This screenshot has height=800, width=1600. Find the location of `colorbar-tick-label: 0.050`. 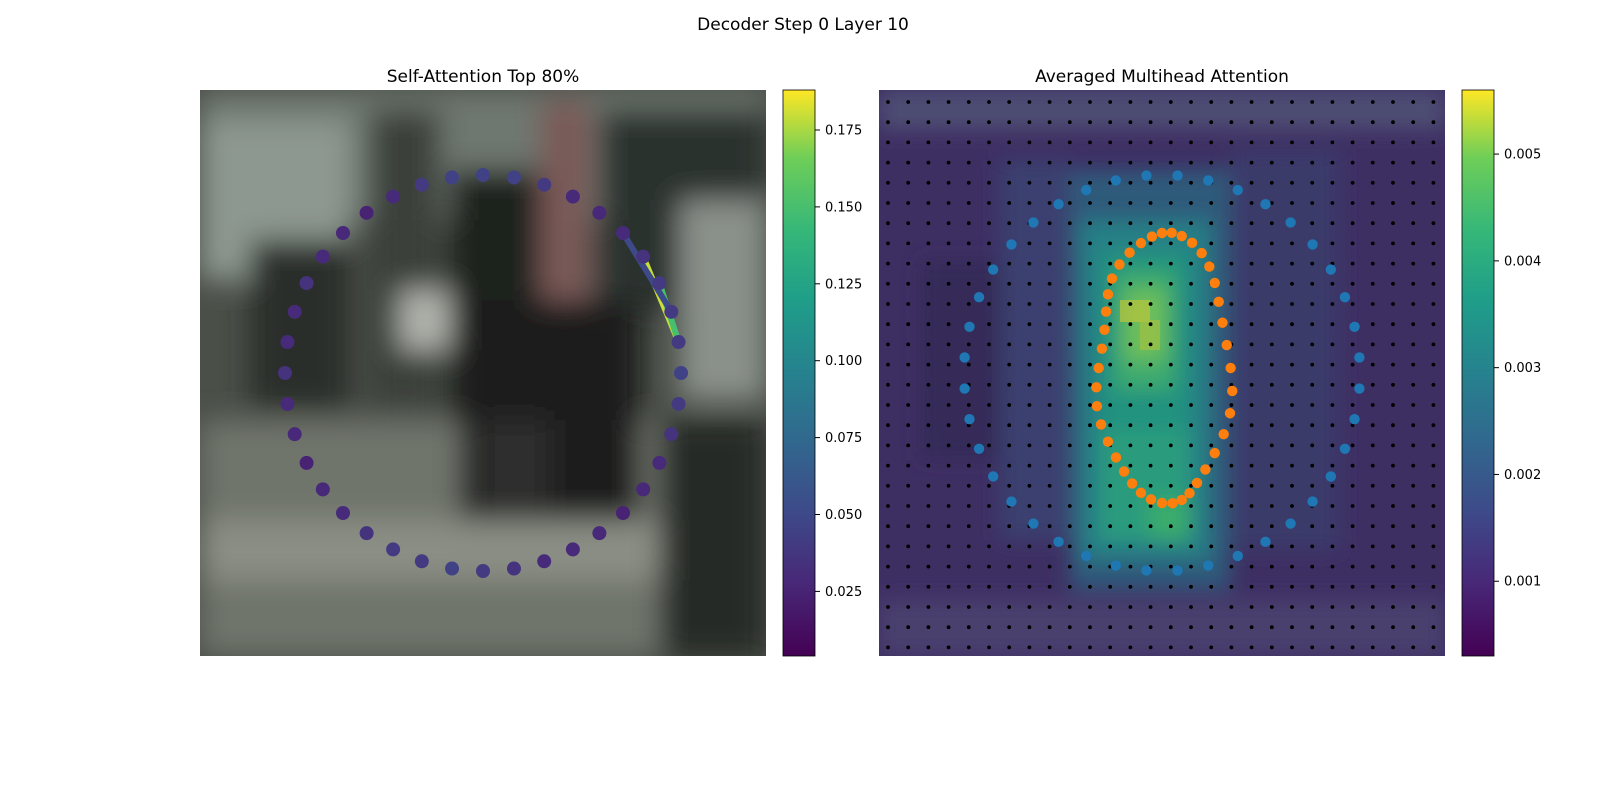

colorbar-tick-label: 0.050 is located at coordinates (843, 515).